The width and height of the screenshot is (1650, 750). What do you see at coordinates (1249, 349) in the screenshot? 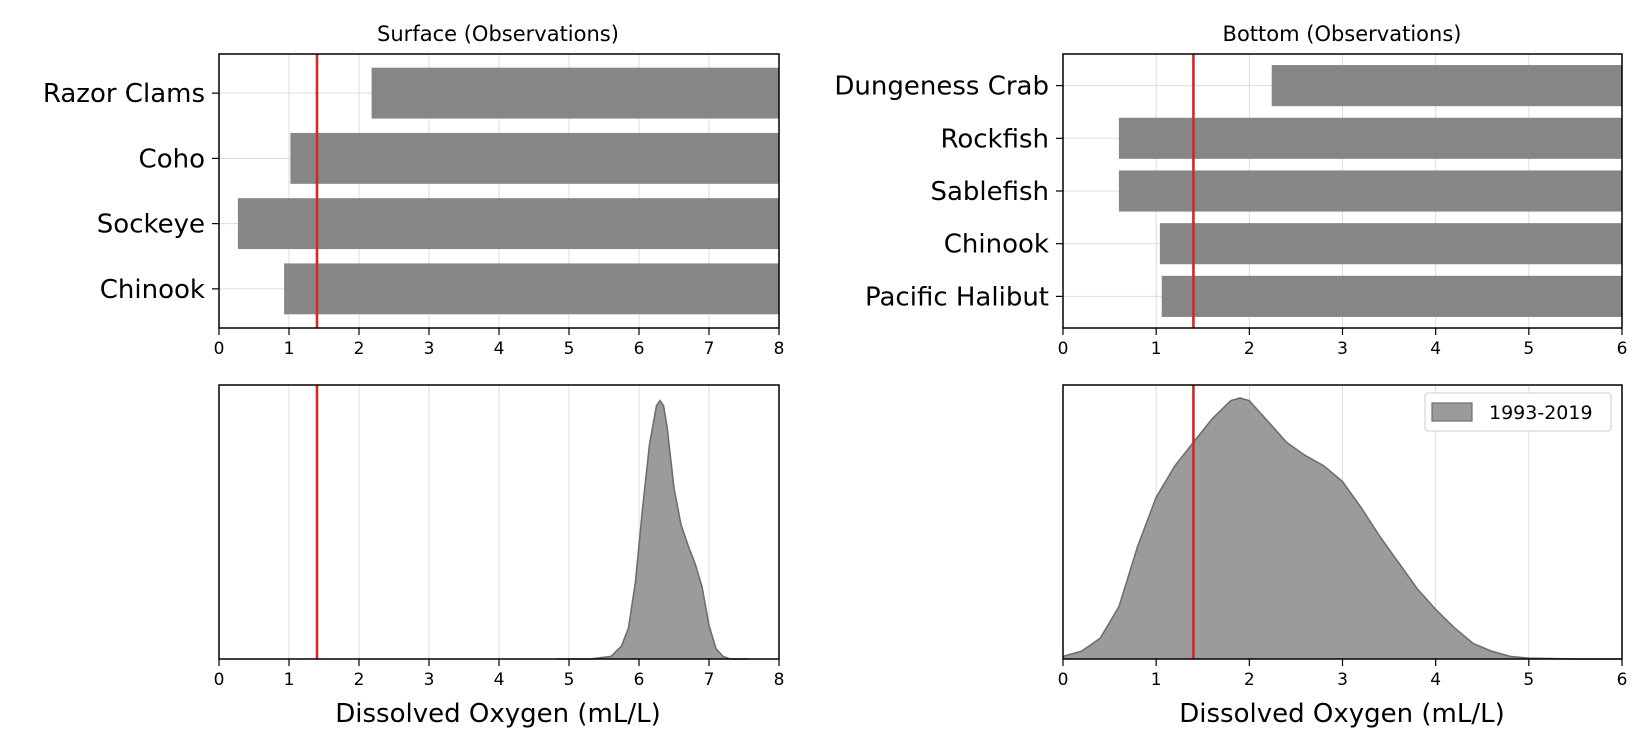
I see `bottom-bar-xtick-label: 2` at bounding box center [1249, 349].